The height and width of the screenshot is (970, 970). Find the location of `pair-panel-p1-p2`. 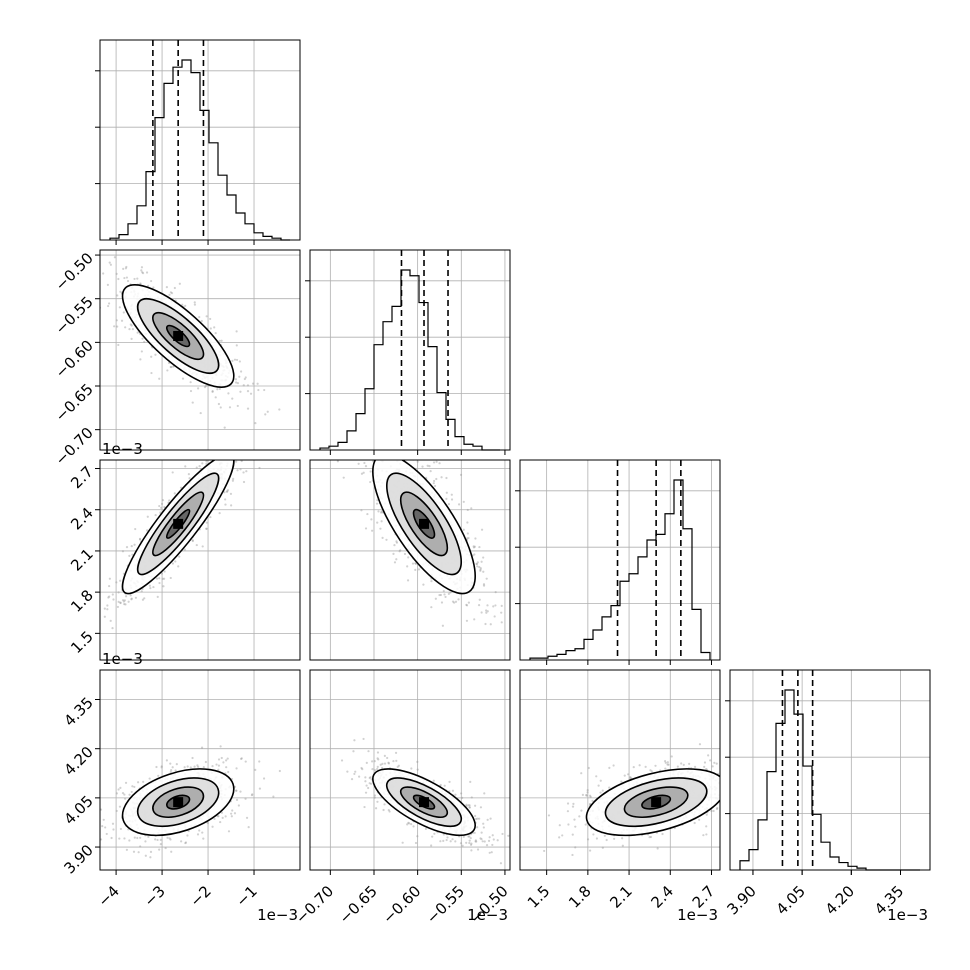

pair-panel-p1-p2 is located at coordinates (410, 559).